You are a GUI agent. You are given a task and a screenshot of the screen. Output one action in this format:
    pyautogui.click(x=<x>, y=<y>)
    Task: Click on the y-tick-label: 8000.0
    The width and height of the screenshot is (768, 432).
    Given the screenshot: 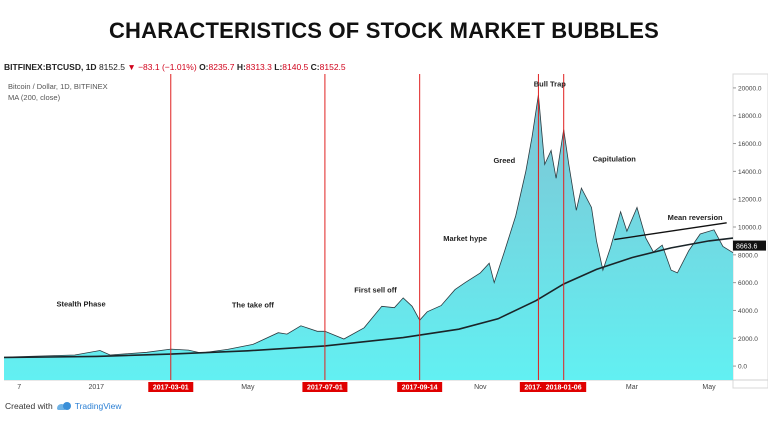 What is the action you would take?
    pyautogui.click(x=748, y=255)
    